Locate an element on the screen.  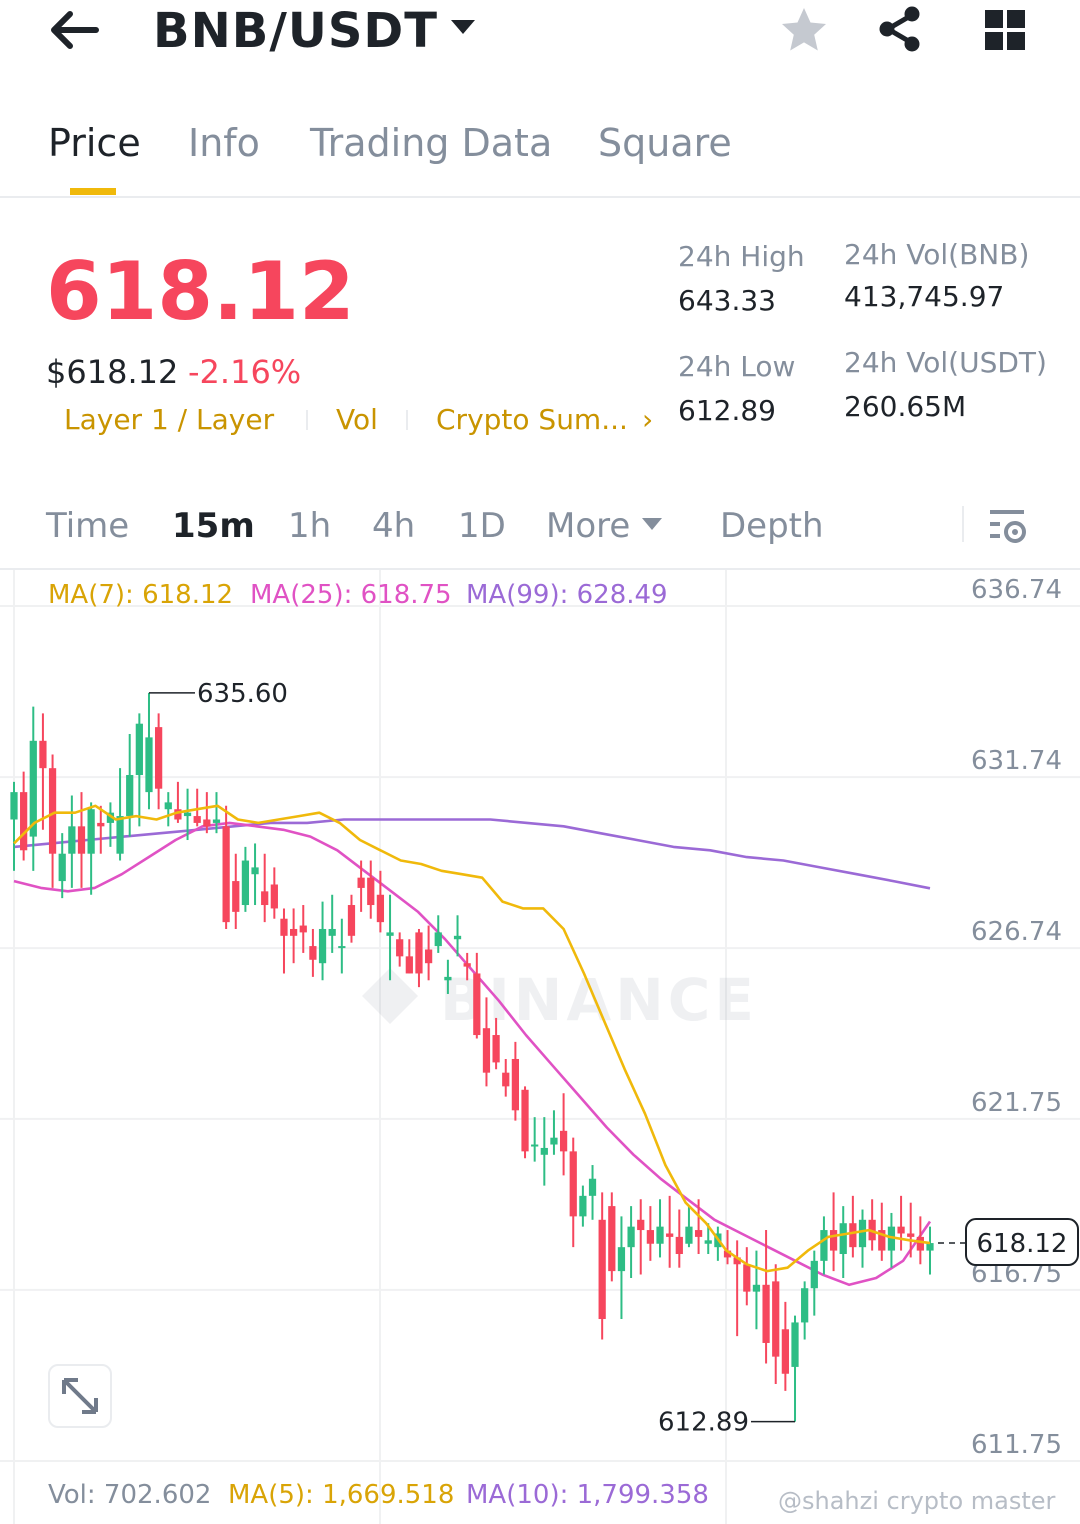
tags-more-chevron-icon: › is located at coordinates (648, 419).